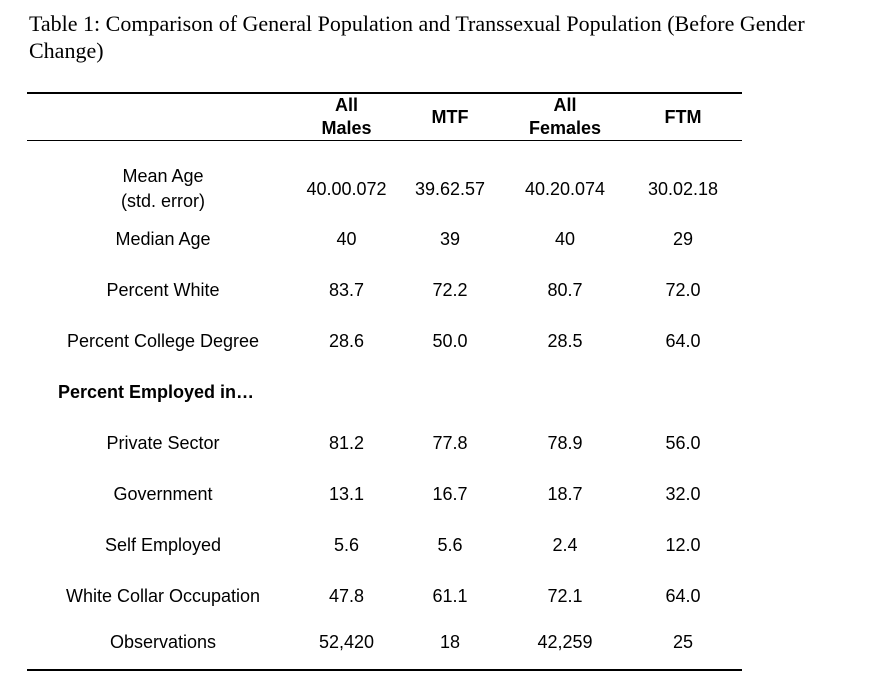 Image resolution: width=882 pixels, height=683 pixels. Describe the element at coordinates (364, 188) in the screenshot. I see `cell-se: 0.072` at that location.